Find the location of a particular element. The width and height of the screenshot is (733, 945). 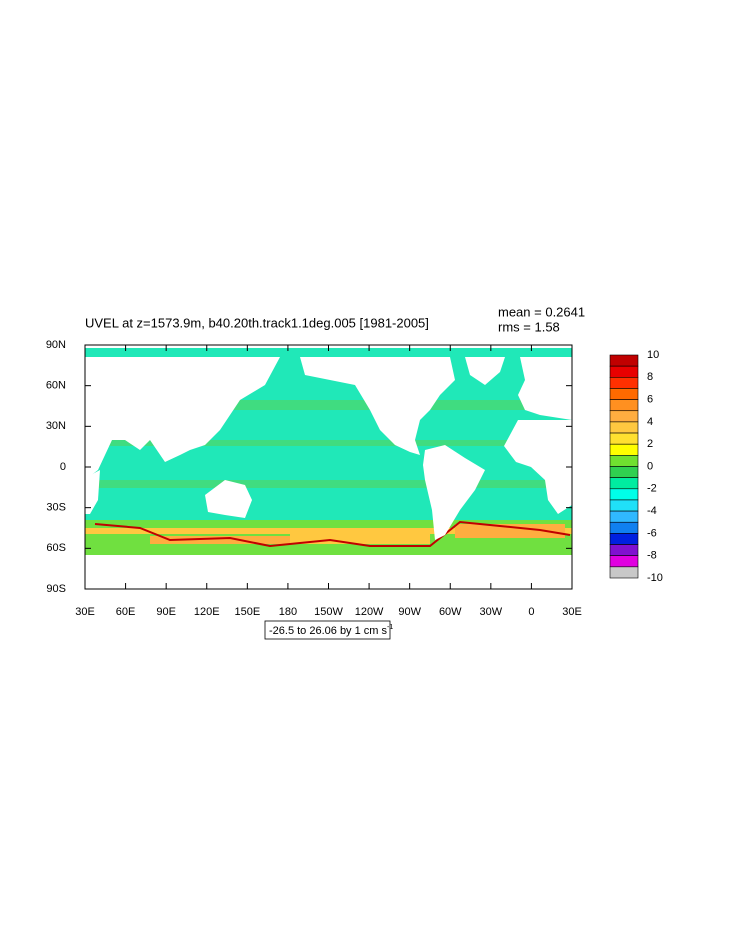

eurasia is located at coordinates (182, 418).